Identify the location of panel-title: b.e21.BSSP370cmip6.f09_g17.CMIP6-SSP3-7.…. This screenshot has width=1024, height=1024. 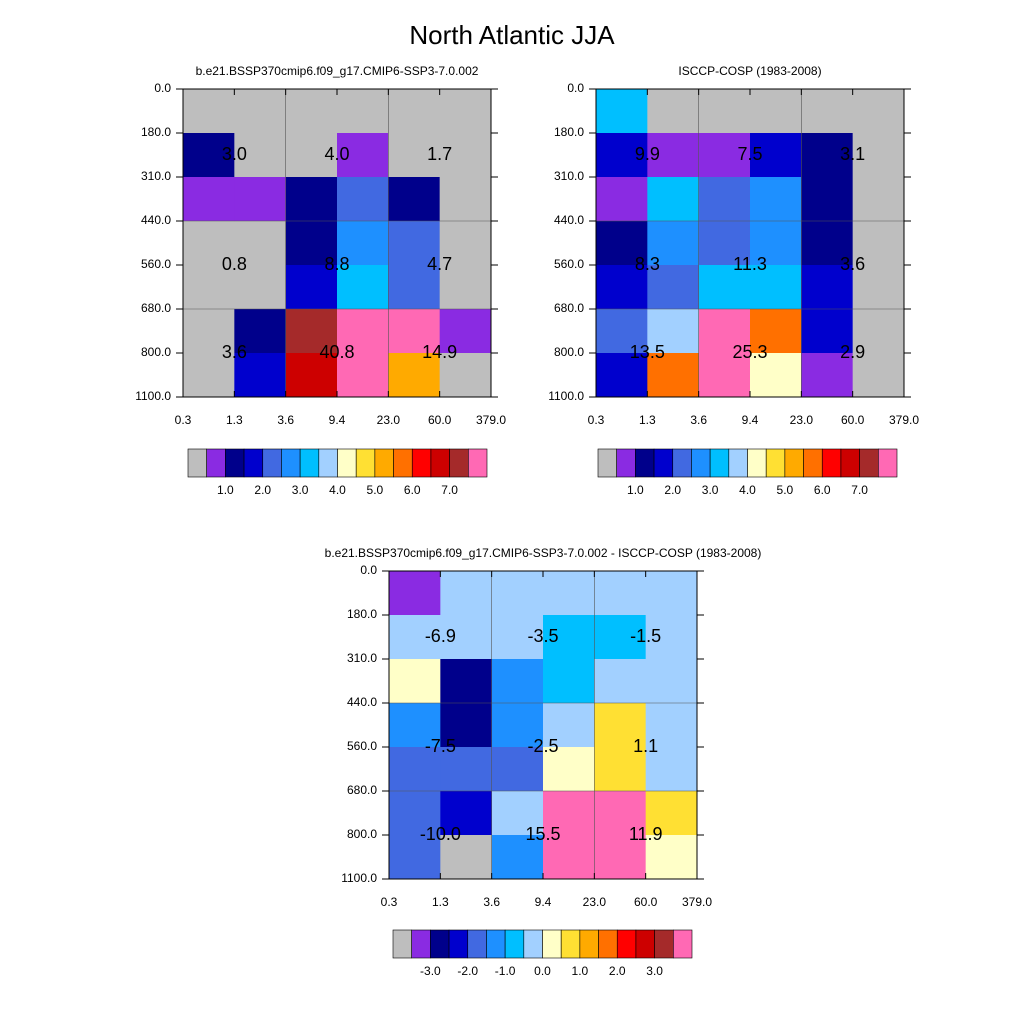
(543, 553).